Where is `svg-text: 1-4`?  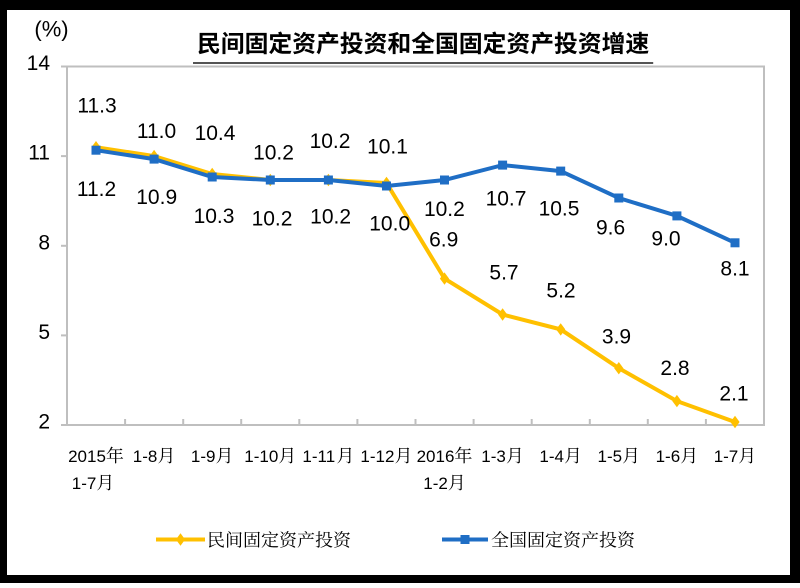
svg-text: 1-4 is located at coordinates (551, 456).